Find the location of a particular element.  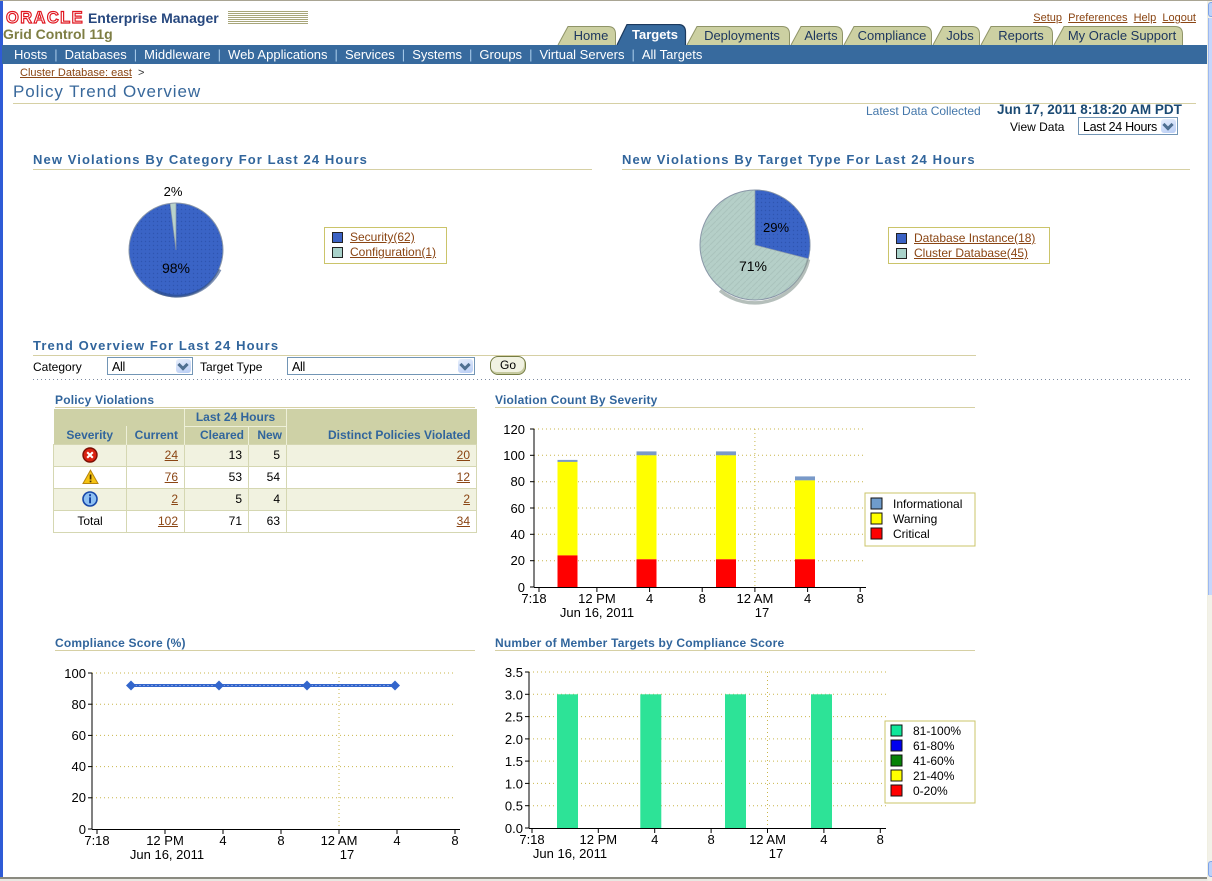

svg-text: Home is located at coordinates (591, 35).